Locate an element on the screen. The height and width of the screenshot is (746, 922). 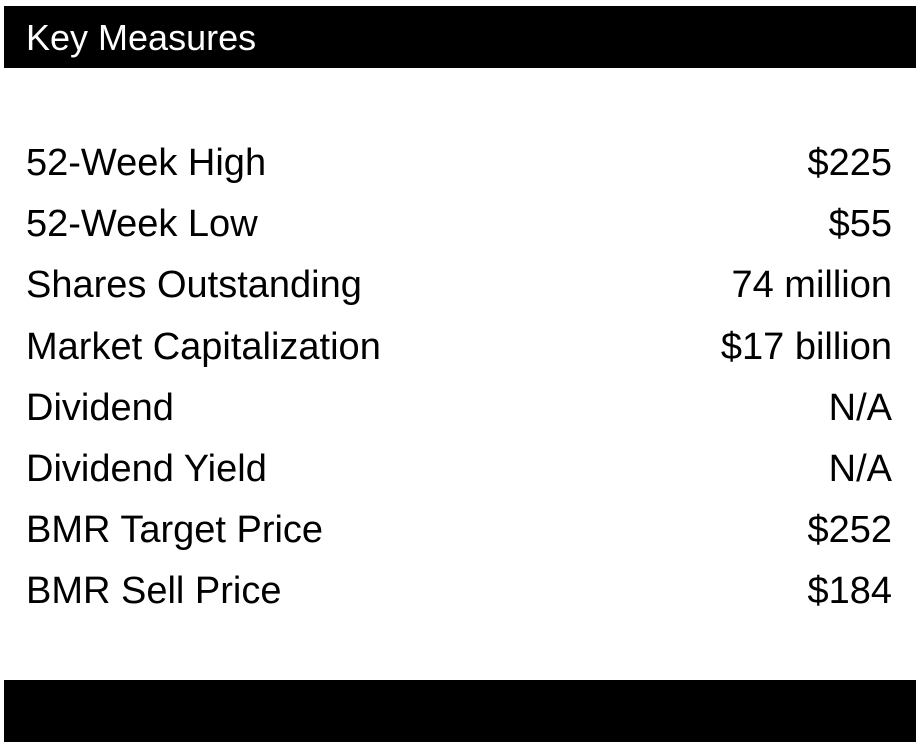
measure-row: Dividend N/A is located at coordinates (459, 408).